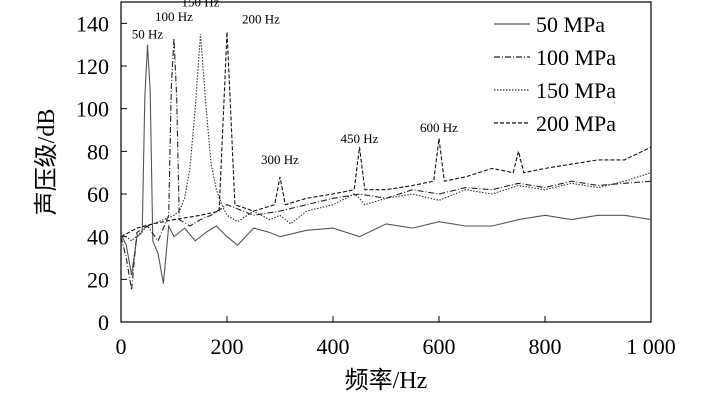 This screenshot has width=709, height=400. Describe the element at coordinates (570, 24) in the screenshot. I see `legend-label-1: 50 MPa` at that location.